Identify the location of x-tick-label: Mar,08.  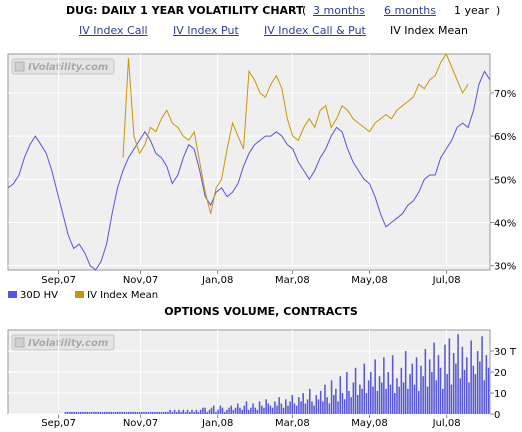
(292, 423).